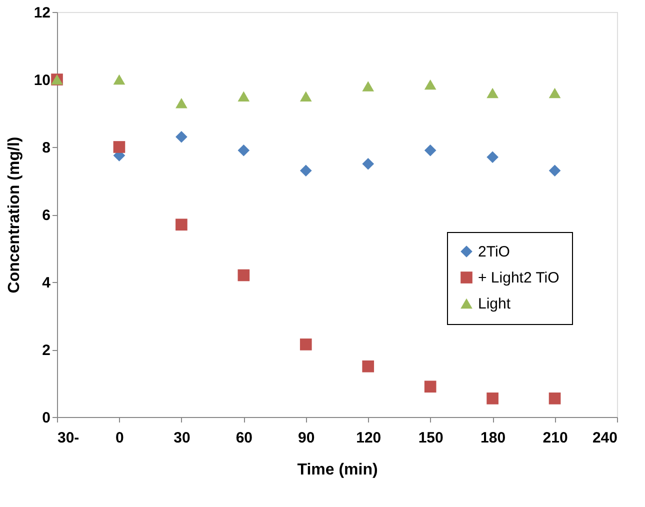 Image resolution: width=645 pixels, height=507 pixels. What do you see at coordinates (182, 438) in the screenshot?
I see `x-tick-label: 30` at bounding box center [182, 438].